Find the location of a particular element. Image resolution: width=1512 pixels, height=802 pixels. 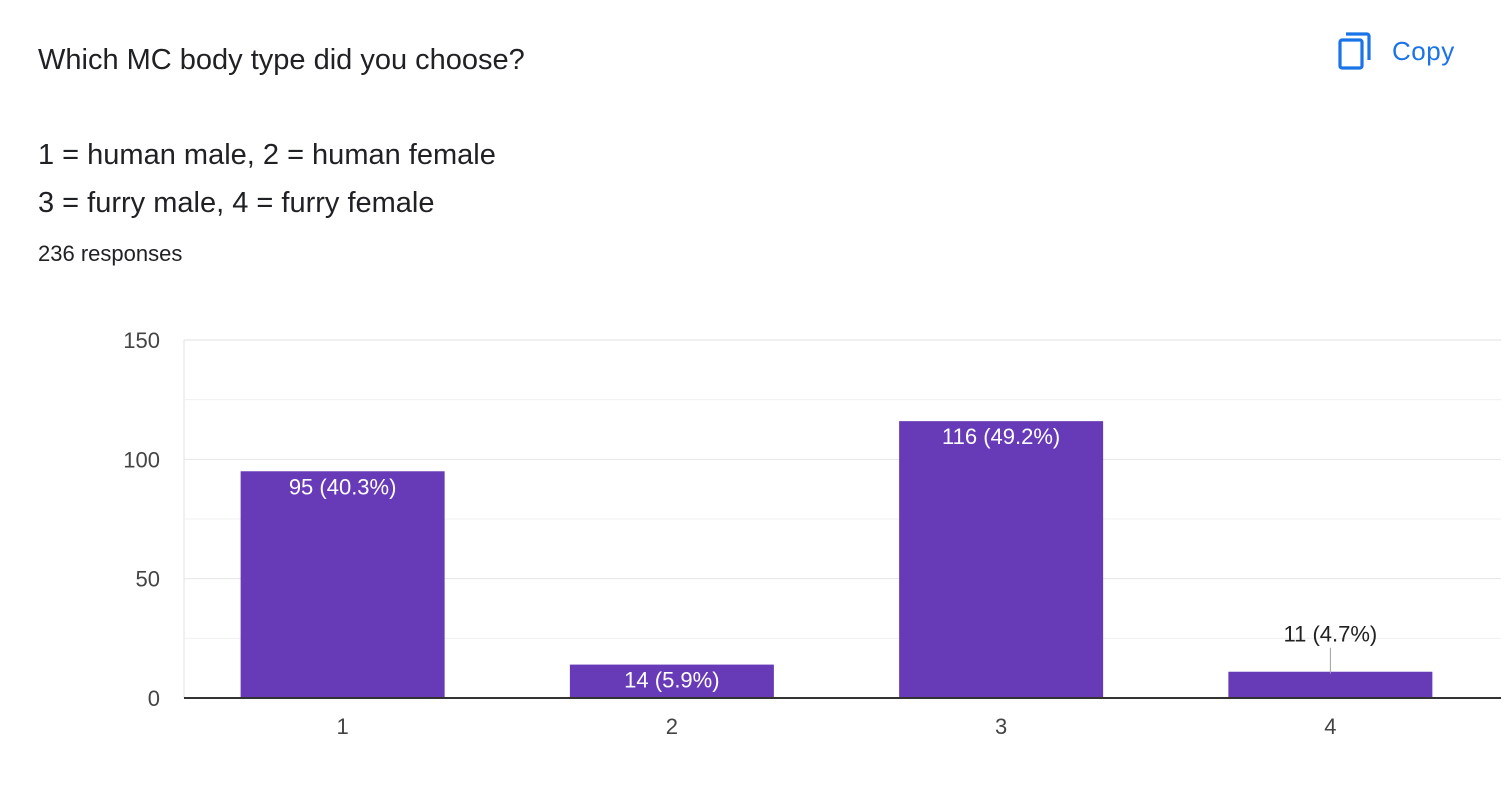

y-tick-label: 50 is located at coordinates (148, 579).